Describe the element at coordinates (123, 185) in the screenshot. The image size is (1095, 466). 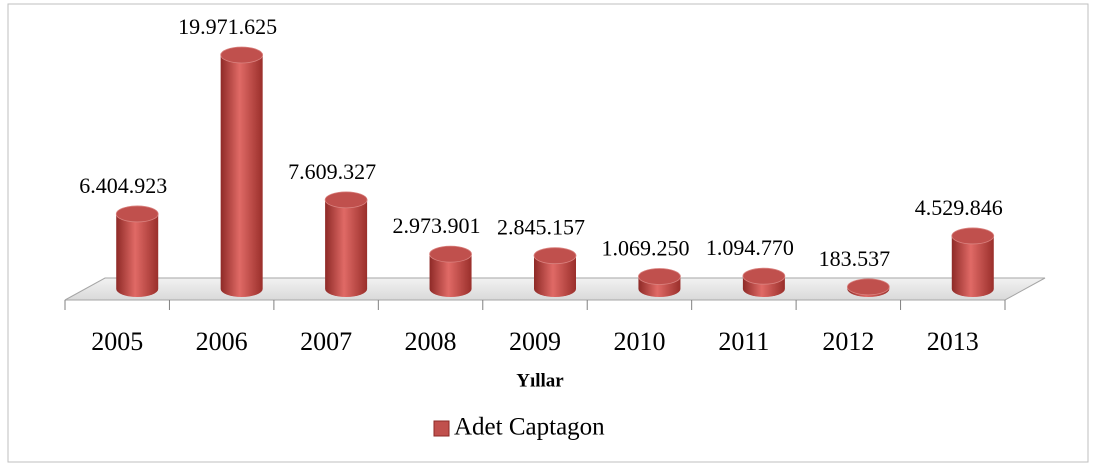
I see `data-label: 6.404.923` at that location.